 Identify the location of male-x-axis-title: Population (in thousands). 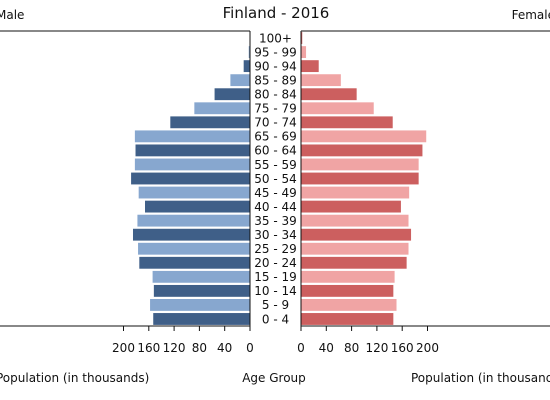
(74, 378).